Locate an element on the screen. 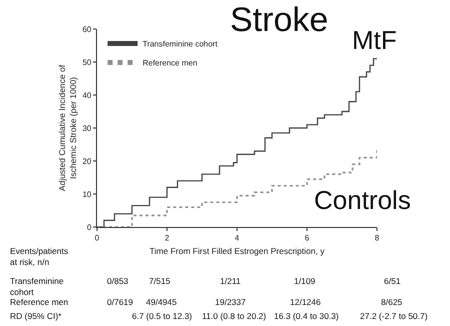 The image size is (450, 326). annotation: Controls is located at coordinates (362, 200).